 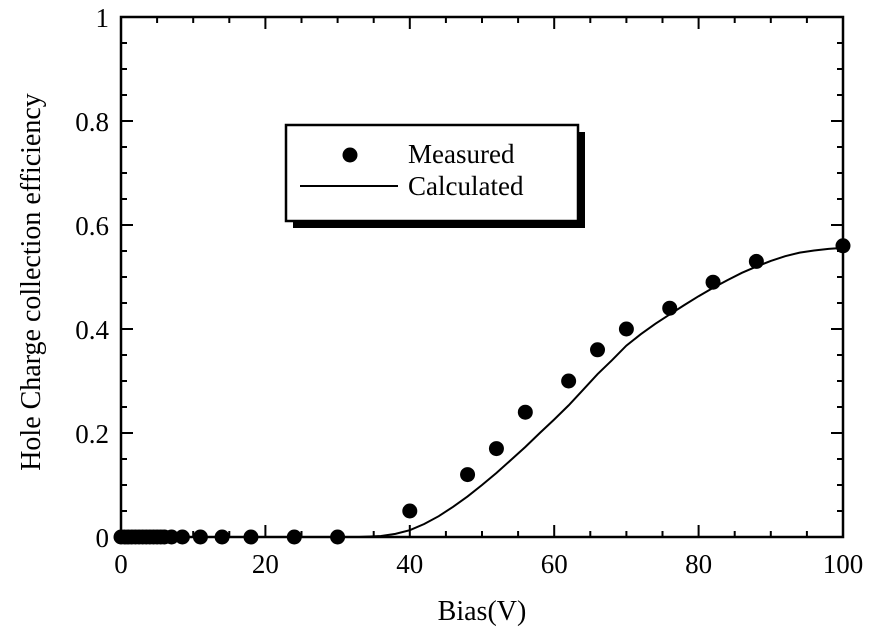 I want to click on y-axis-tick-labels: 0 0.2 0.4 0.6 0.8 1, so click(x=92, y=278).